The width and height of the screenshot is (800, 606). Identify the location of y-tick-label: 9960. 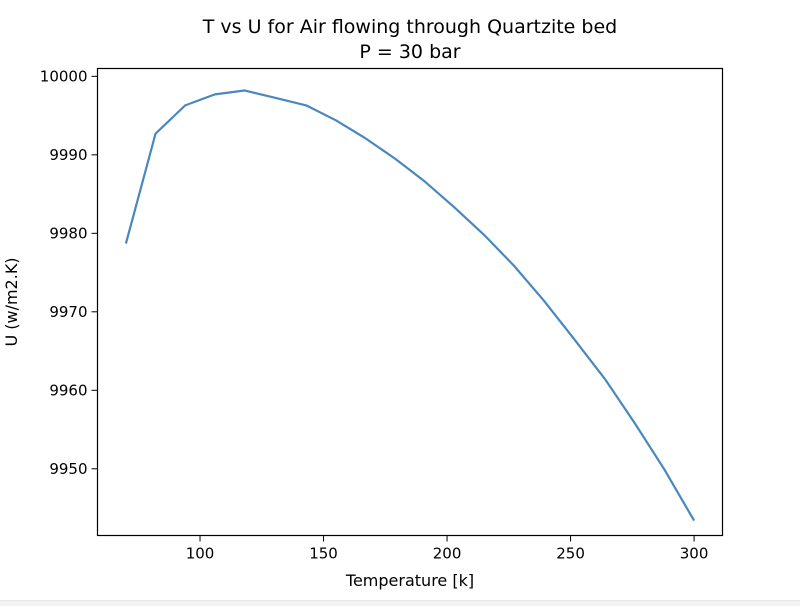
(68, 390).